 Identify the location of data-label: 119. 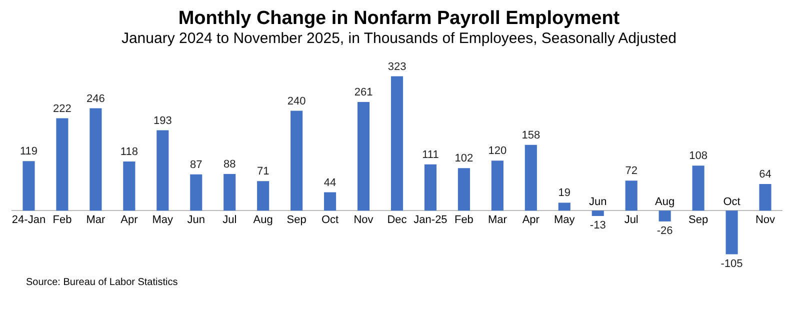
(29, 152).